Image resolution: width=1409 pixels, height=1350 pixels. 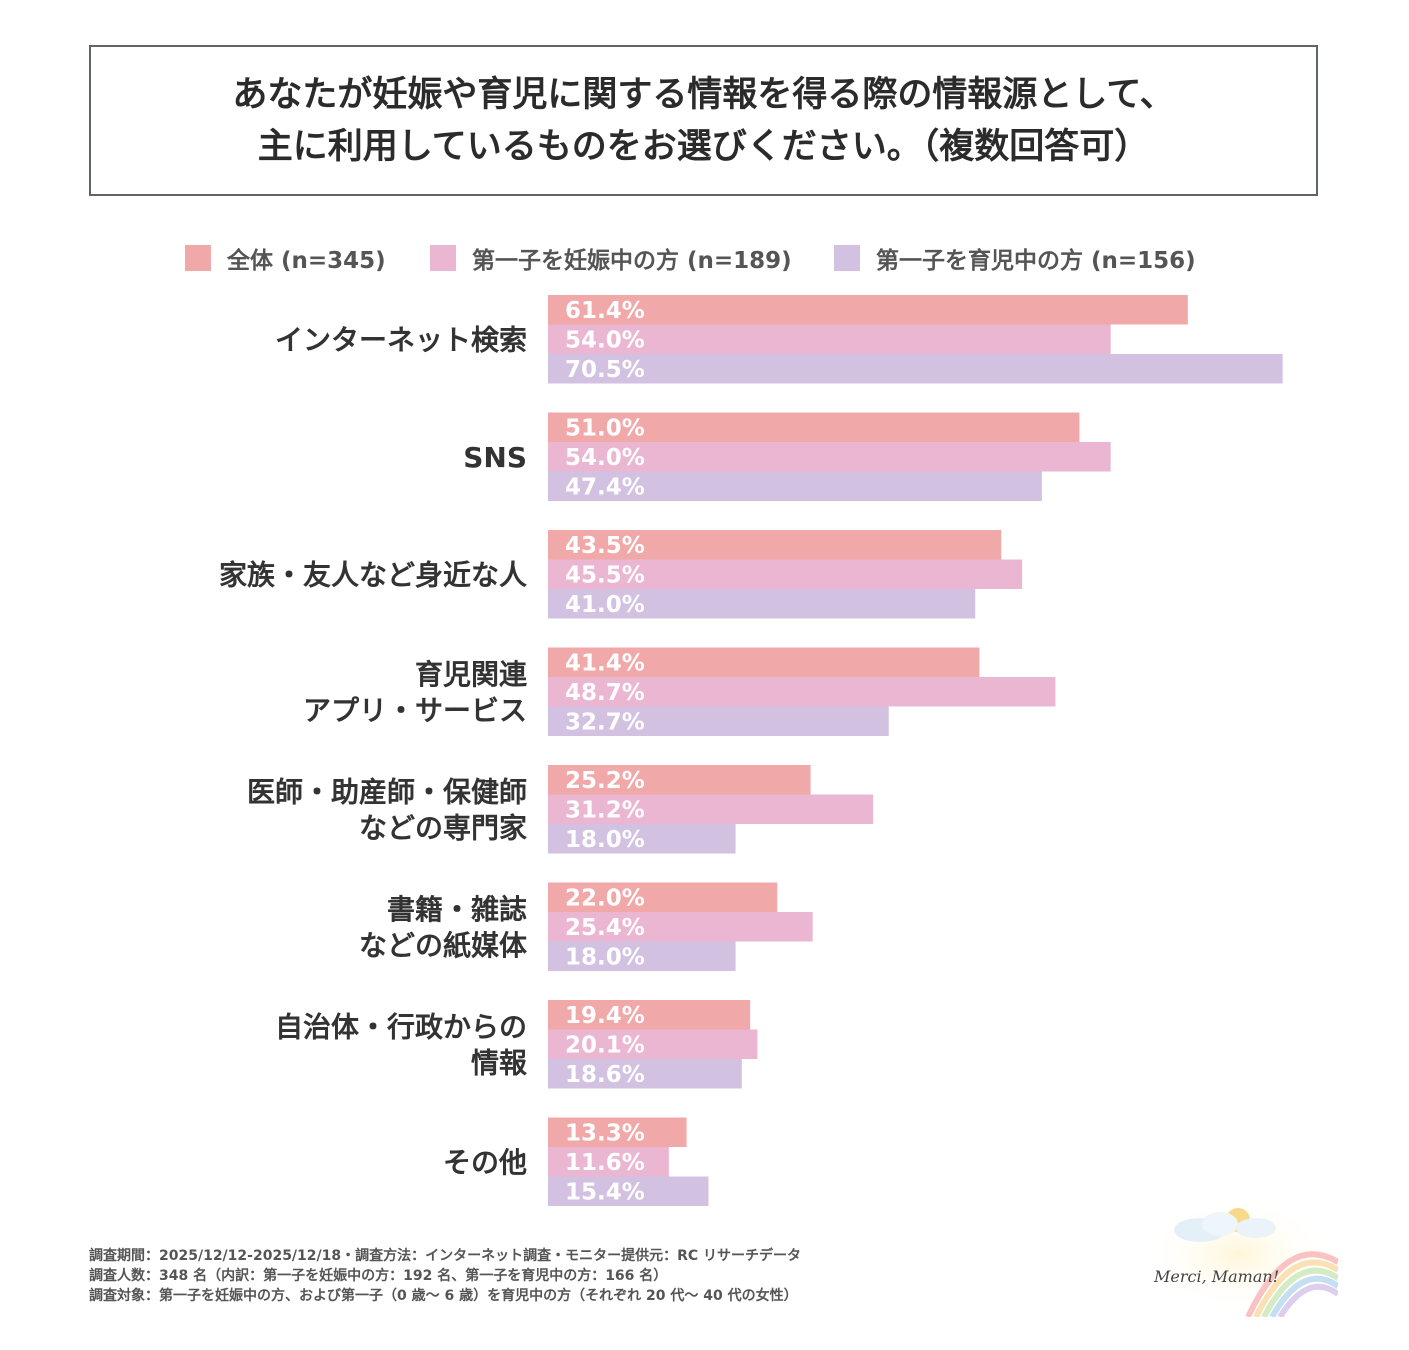 I want to click on value-label-childcare-1: 47.4%, so click(x=605, y=487).